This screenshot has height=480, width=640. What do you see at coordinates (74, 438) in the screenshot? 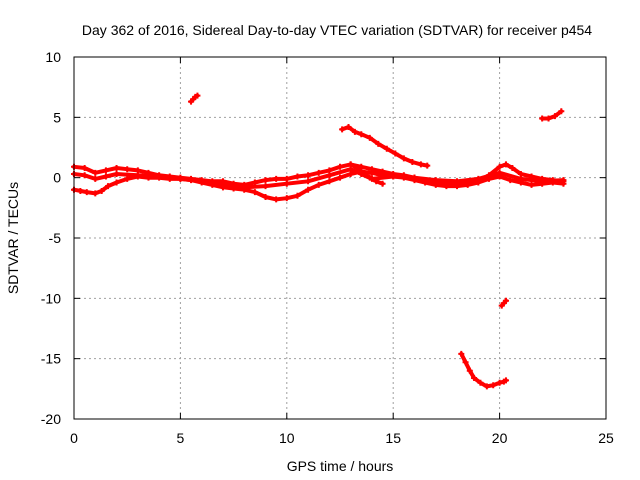
I see `x-tick-label: 0` at bounding box center [74, 438].